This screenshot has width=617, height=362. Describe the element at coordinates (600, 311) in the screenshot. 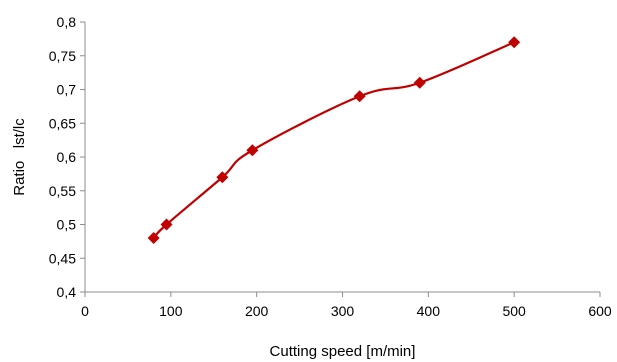

I see `x-tick-label: 600` at that location.